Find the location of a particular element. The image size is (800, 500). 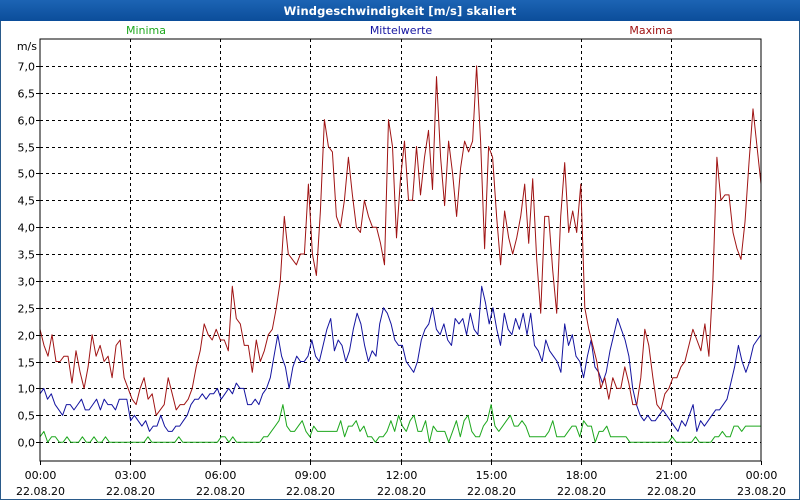

x-tick-time-label: 18:00 is located at coordinates (582, 475).